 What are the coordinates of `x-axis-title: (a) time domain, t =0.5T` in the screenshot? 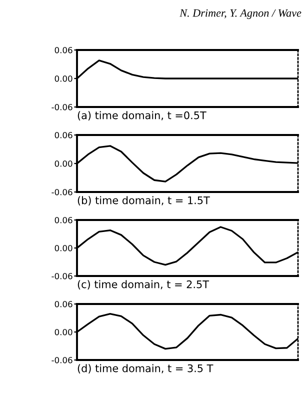 It's located at (142, 115).